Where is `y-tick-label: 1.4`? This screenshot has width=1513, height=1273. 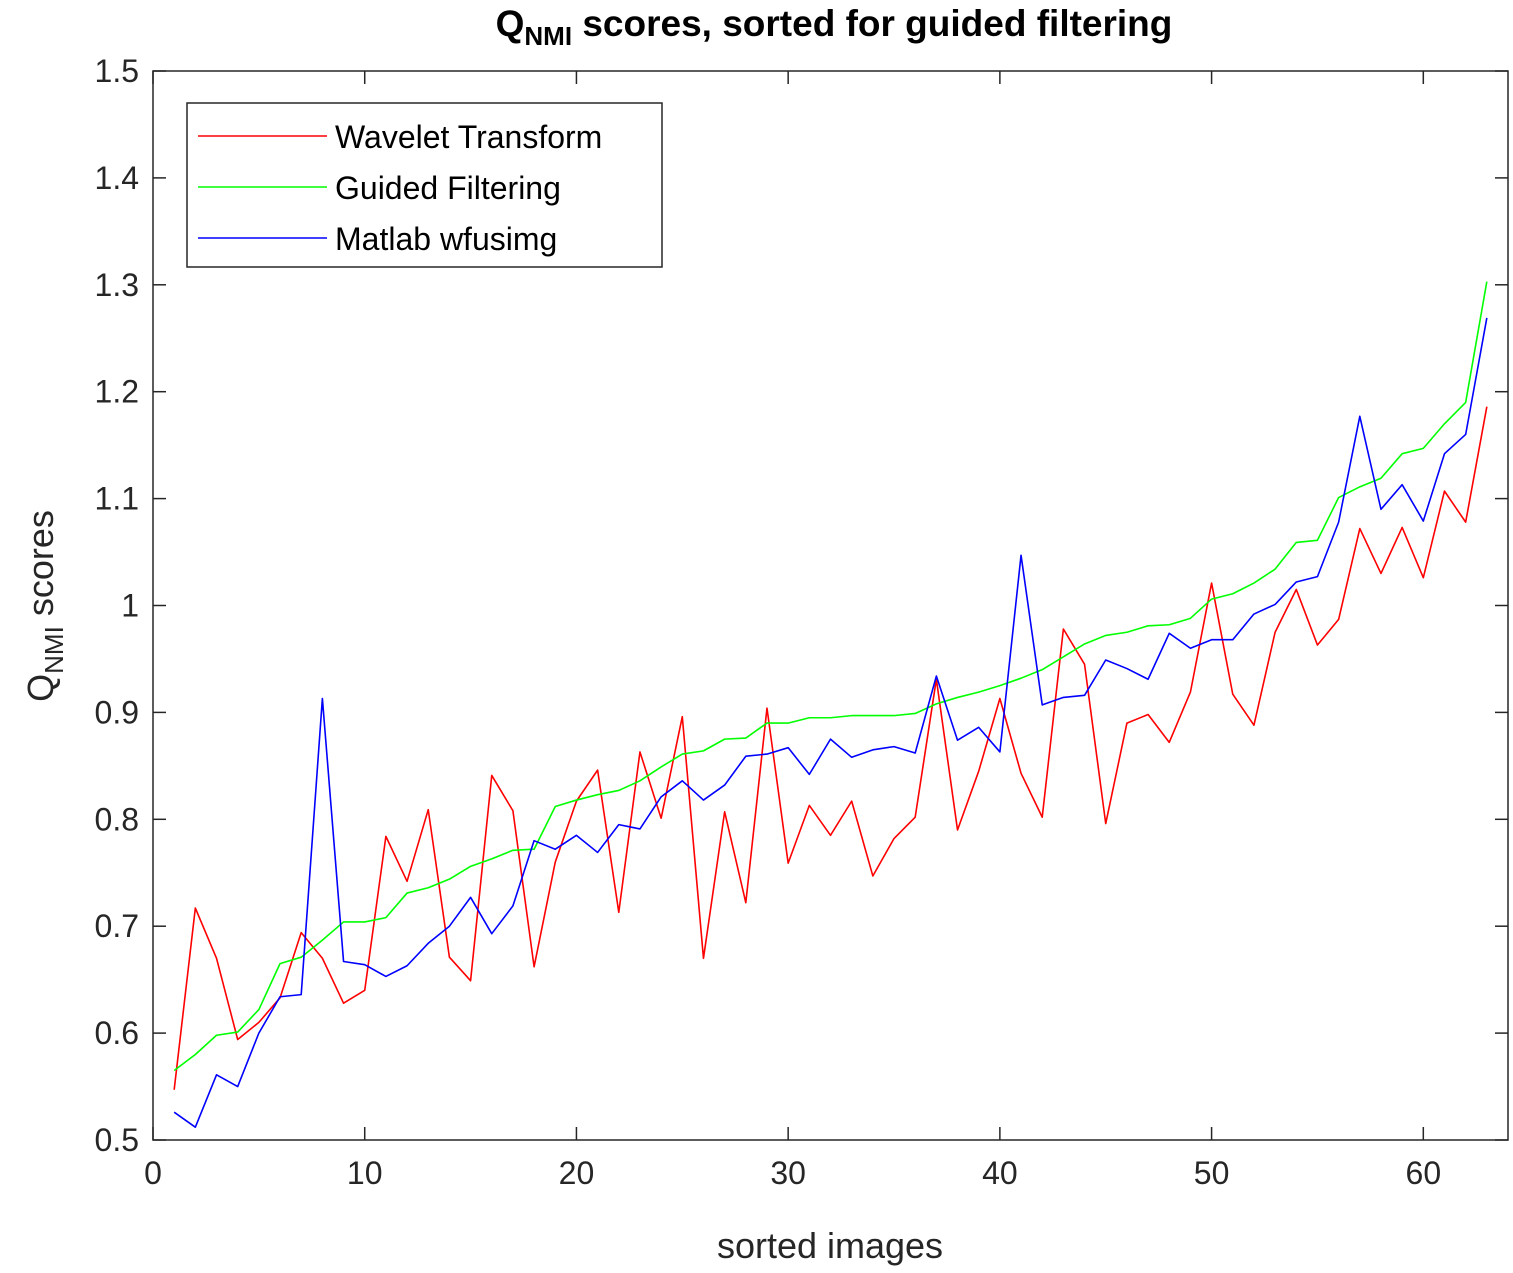
y-tick-label: 1.4 is located at coordinates (117, 178).